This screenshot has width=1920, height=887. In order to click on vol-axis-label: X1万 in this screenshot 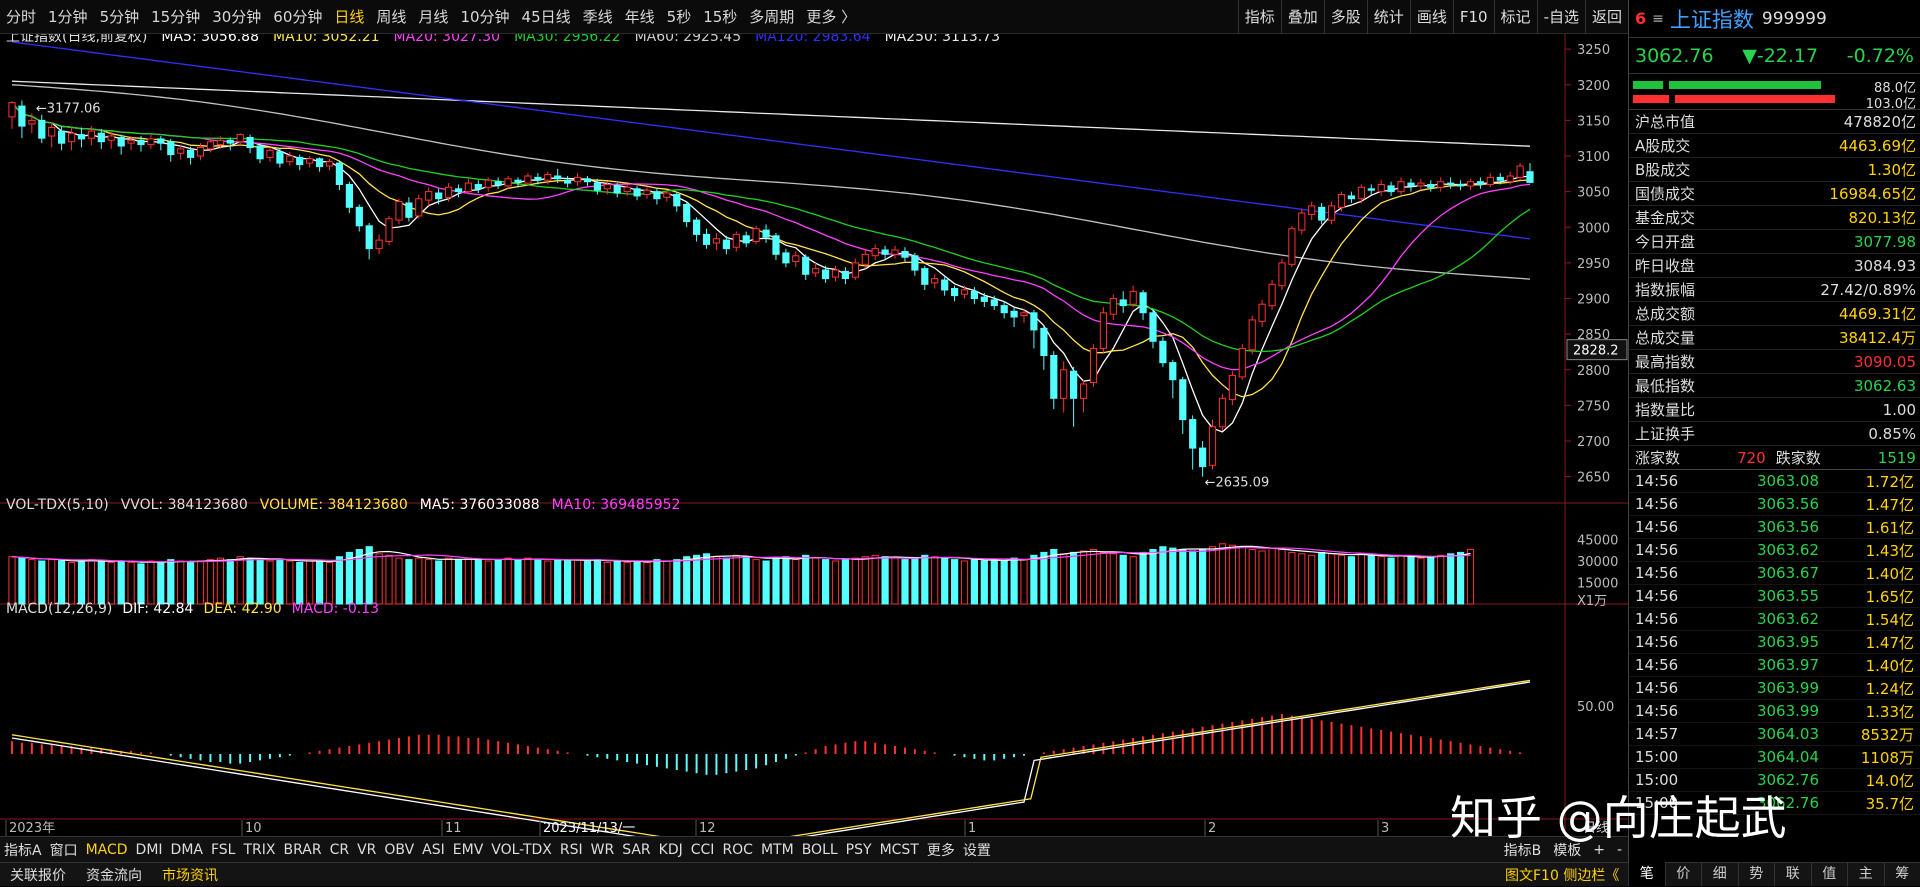, I will do `click(1592, 601)`.